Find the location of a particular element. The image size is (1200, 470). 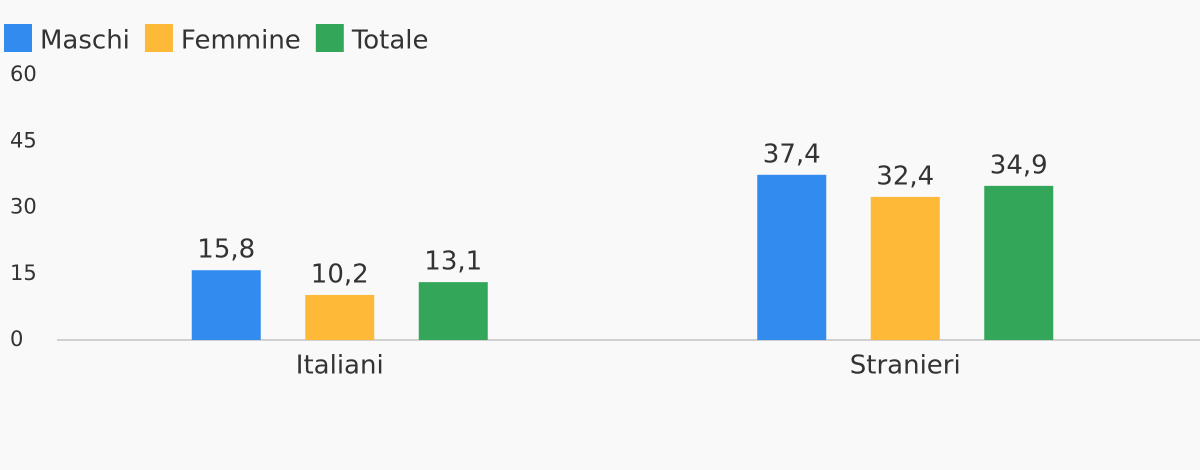

x-tick-label: Italiani is located at coordinates (340, 366).